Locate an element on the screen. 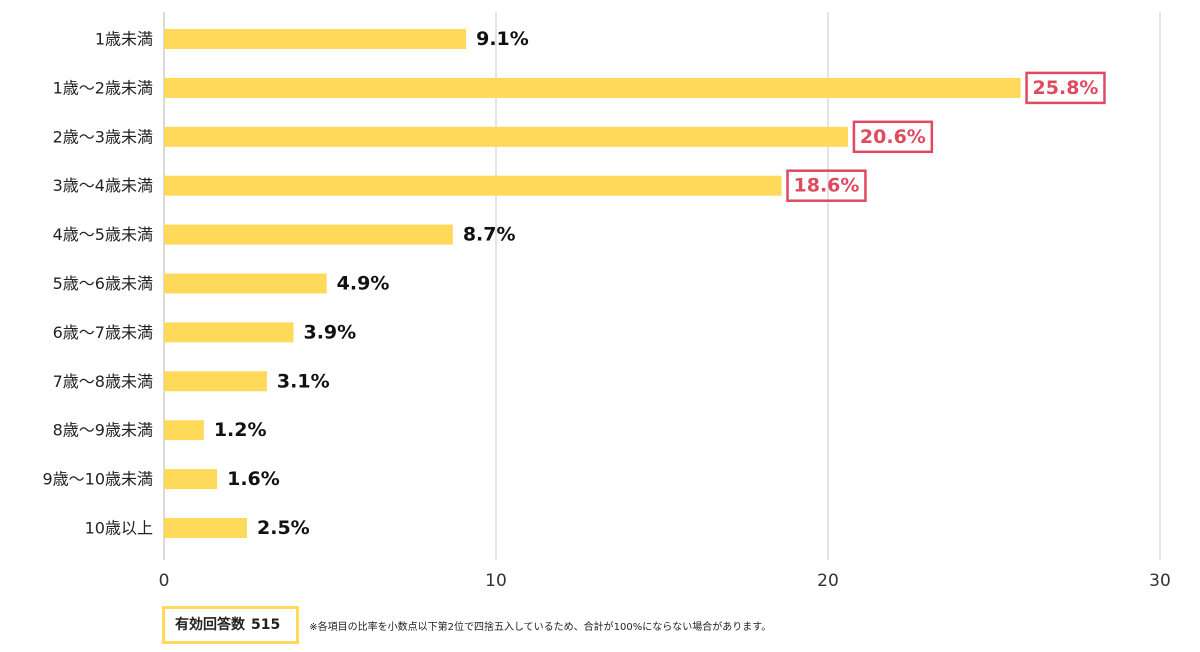  response-count-box: 有効回答数 515 is located at coordinates (231, 625).